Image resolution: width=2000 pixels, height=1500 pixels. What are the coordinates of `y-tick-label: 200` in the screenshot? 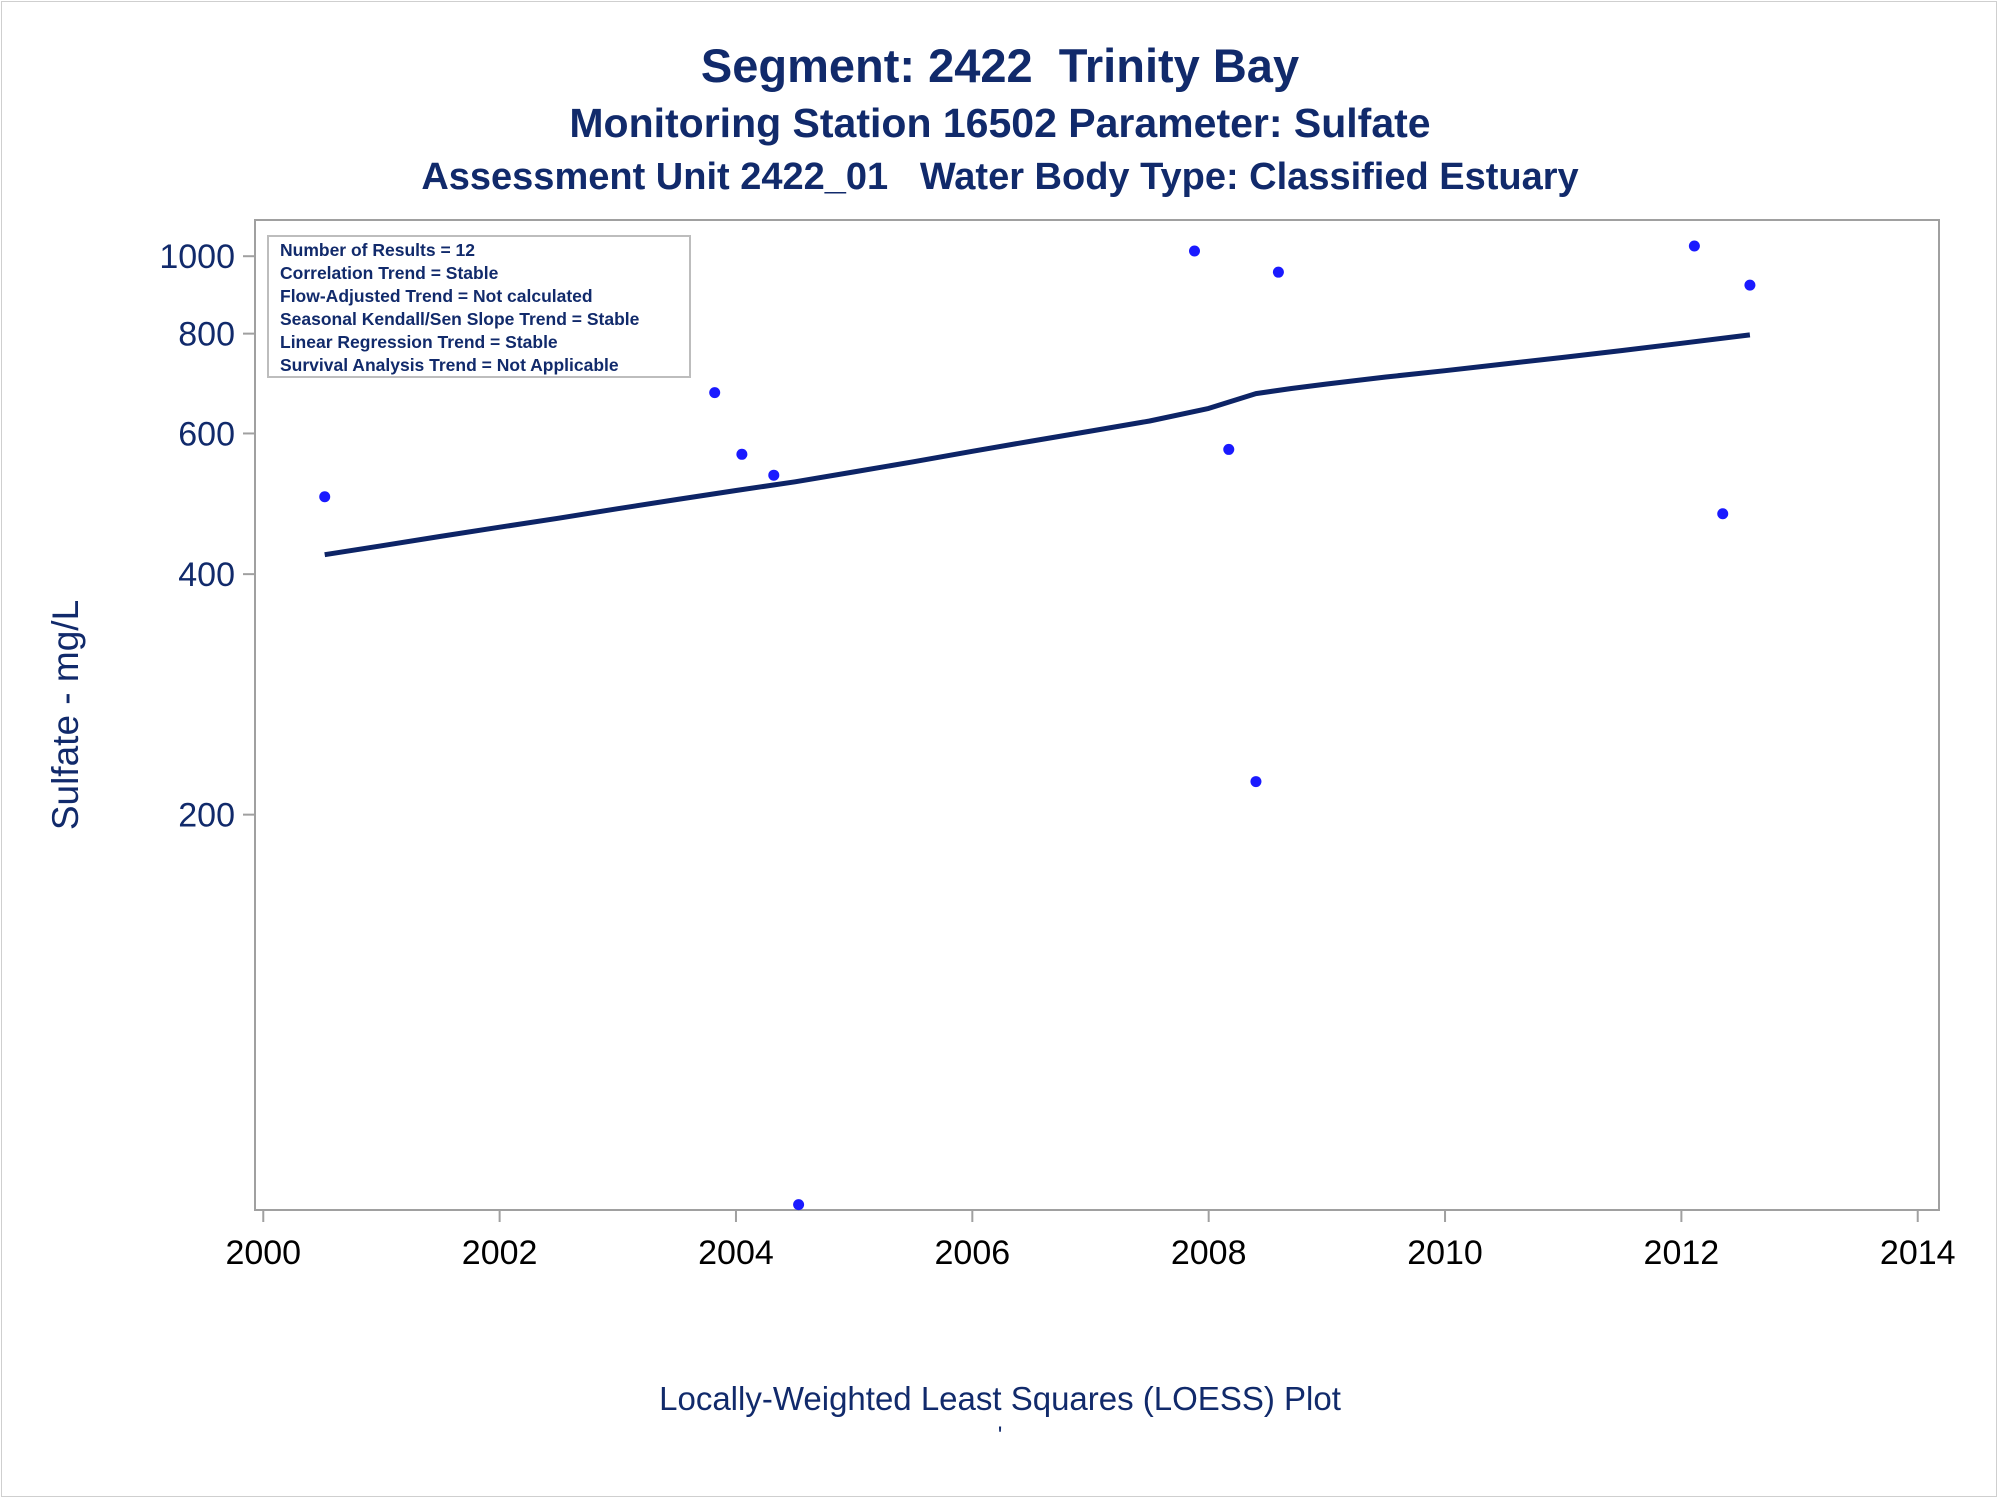 It's located at (206, 816).